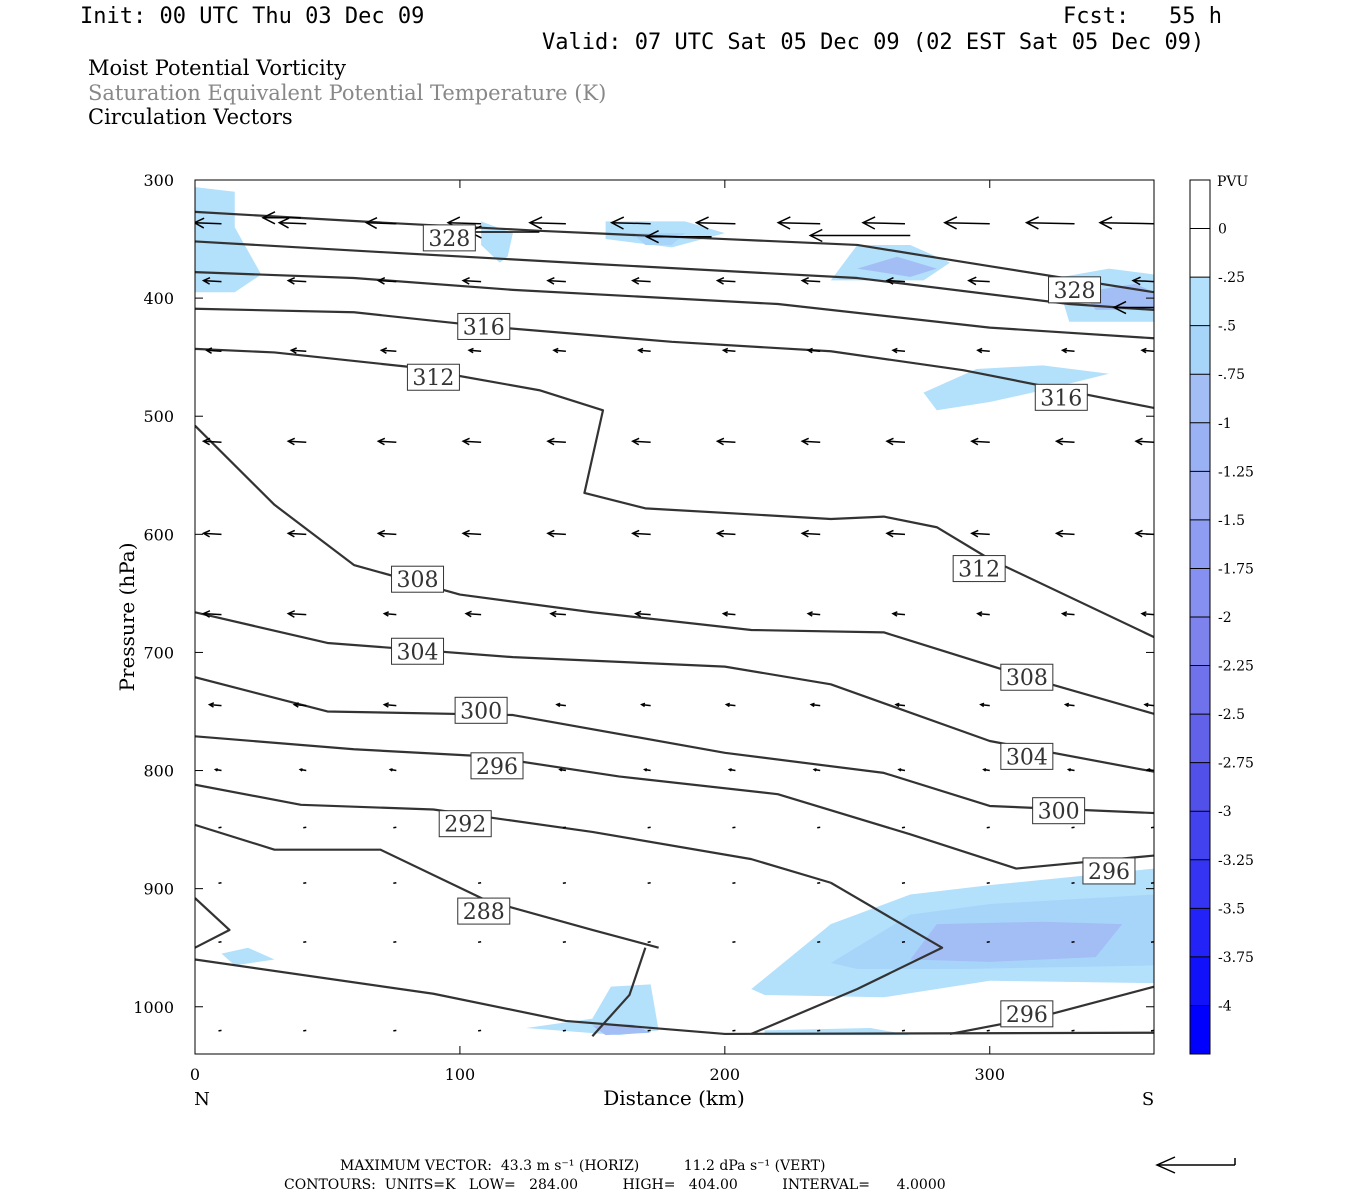  What do you see at coordinates (158, 416) in the screenshot?
I see `y-tick-label: 500` at bounding box center [158, 416].